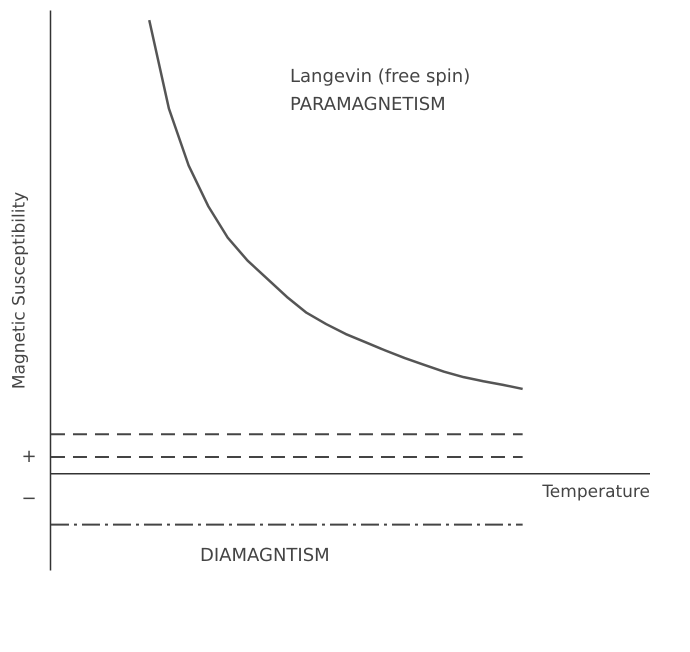  What do you see at coordinates (368, 105) in the screenshot?
I see `annotation: PARAMAGNETISM` at bounding box center [368, 105].